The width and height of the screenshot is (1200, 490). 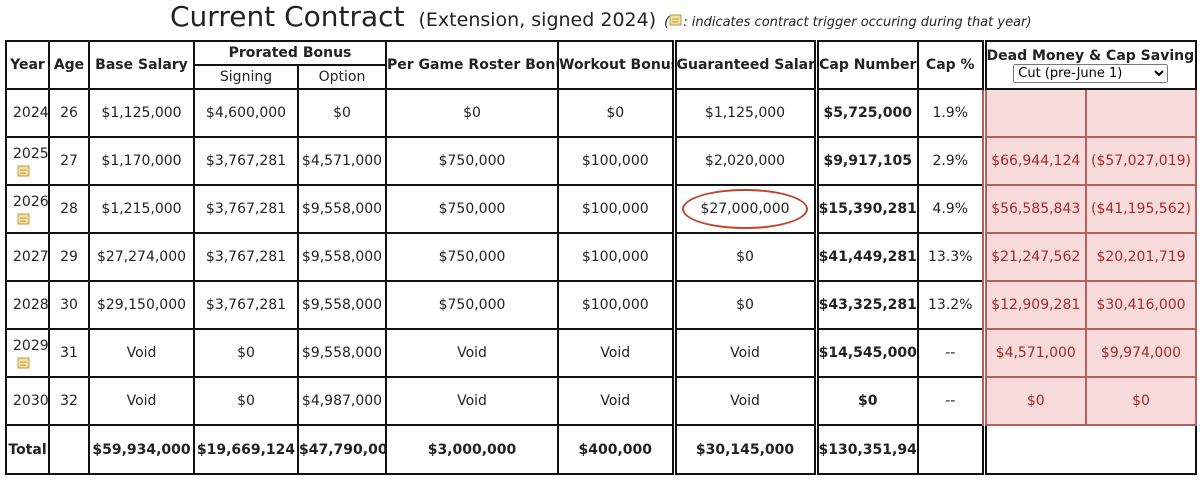 I want to click on cap-savings-cell: $9,974,000, so click(x=1141, y=353).